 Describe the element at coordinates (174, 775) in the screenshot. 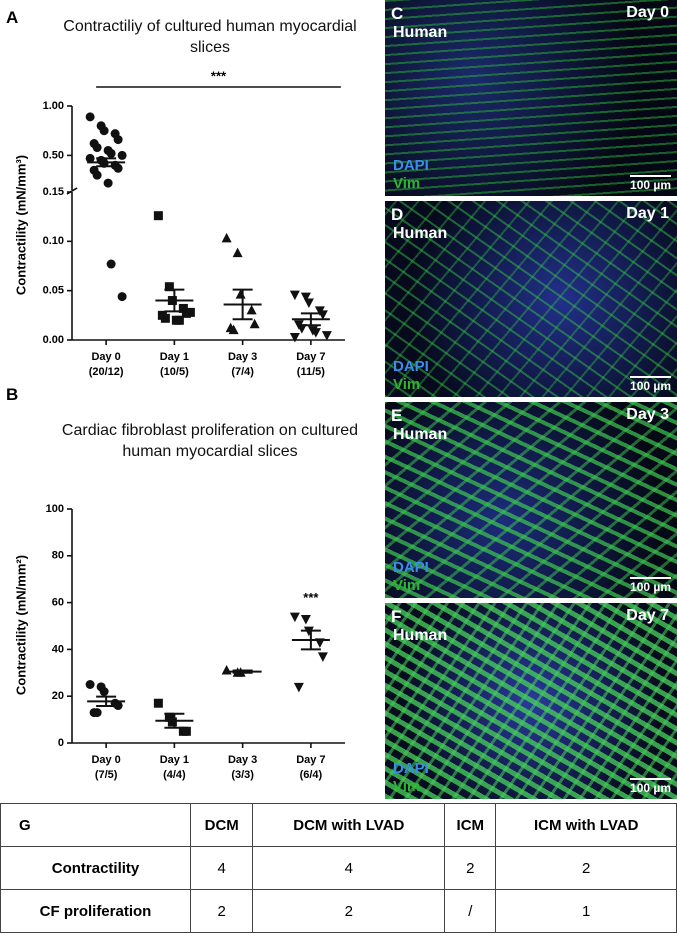

I see `x-tick-n: (4/4)` at that location.